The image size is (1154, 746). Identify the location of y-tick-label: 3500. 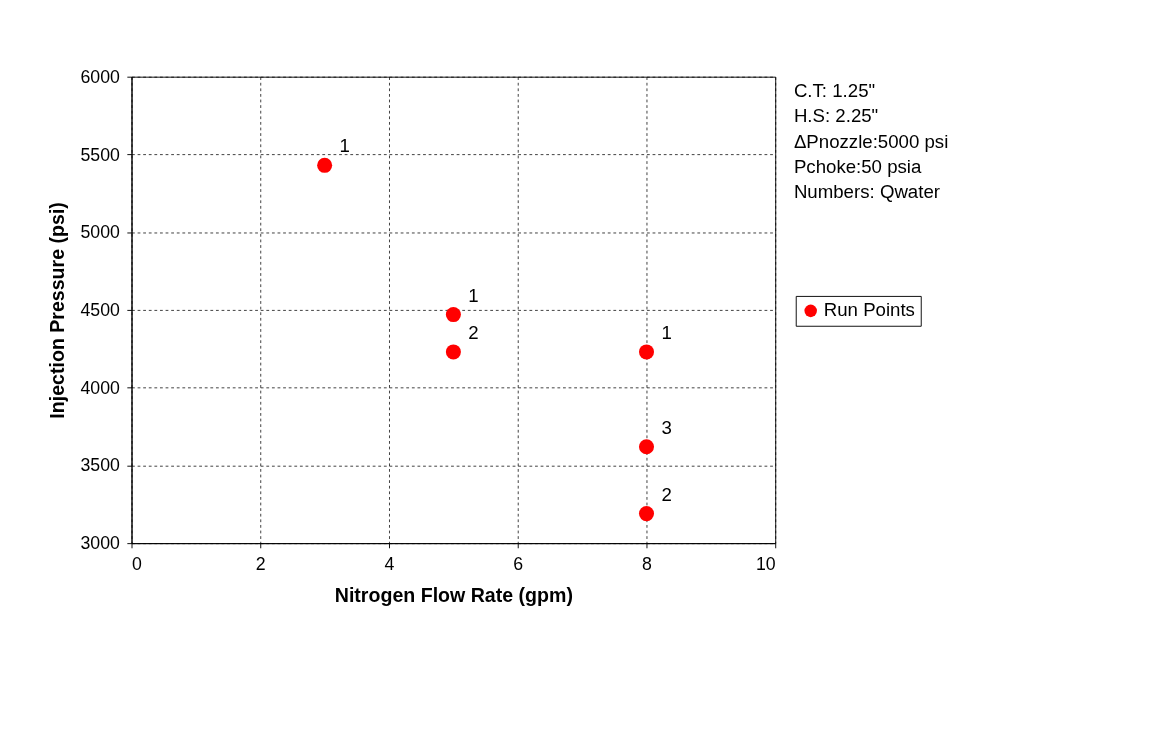
(100, 465).